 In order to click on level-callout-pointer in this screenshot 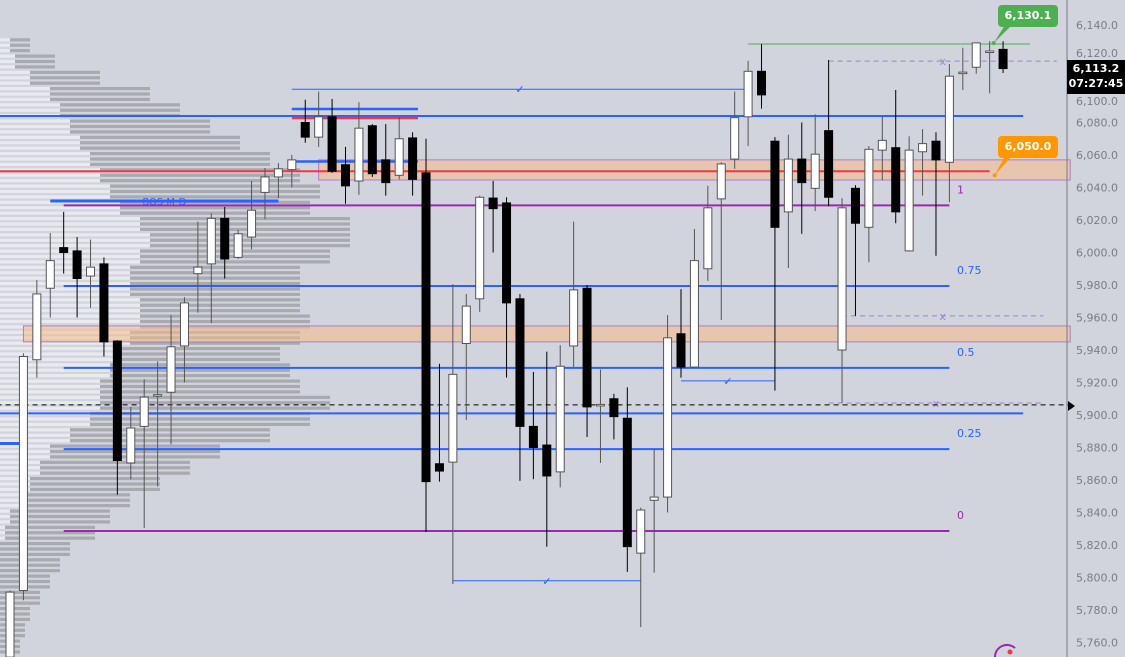, I will do `click(1003, 166)`.